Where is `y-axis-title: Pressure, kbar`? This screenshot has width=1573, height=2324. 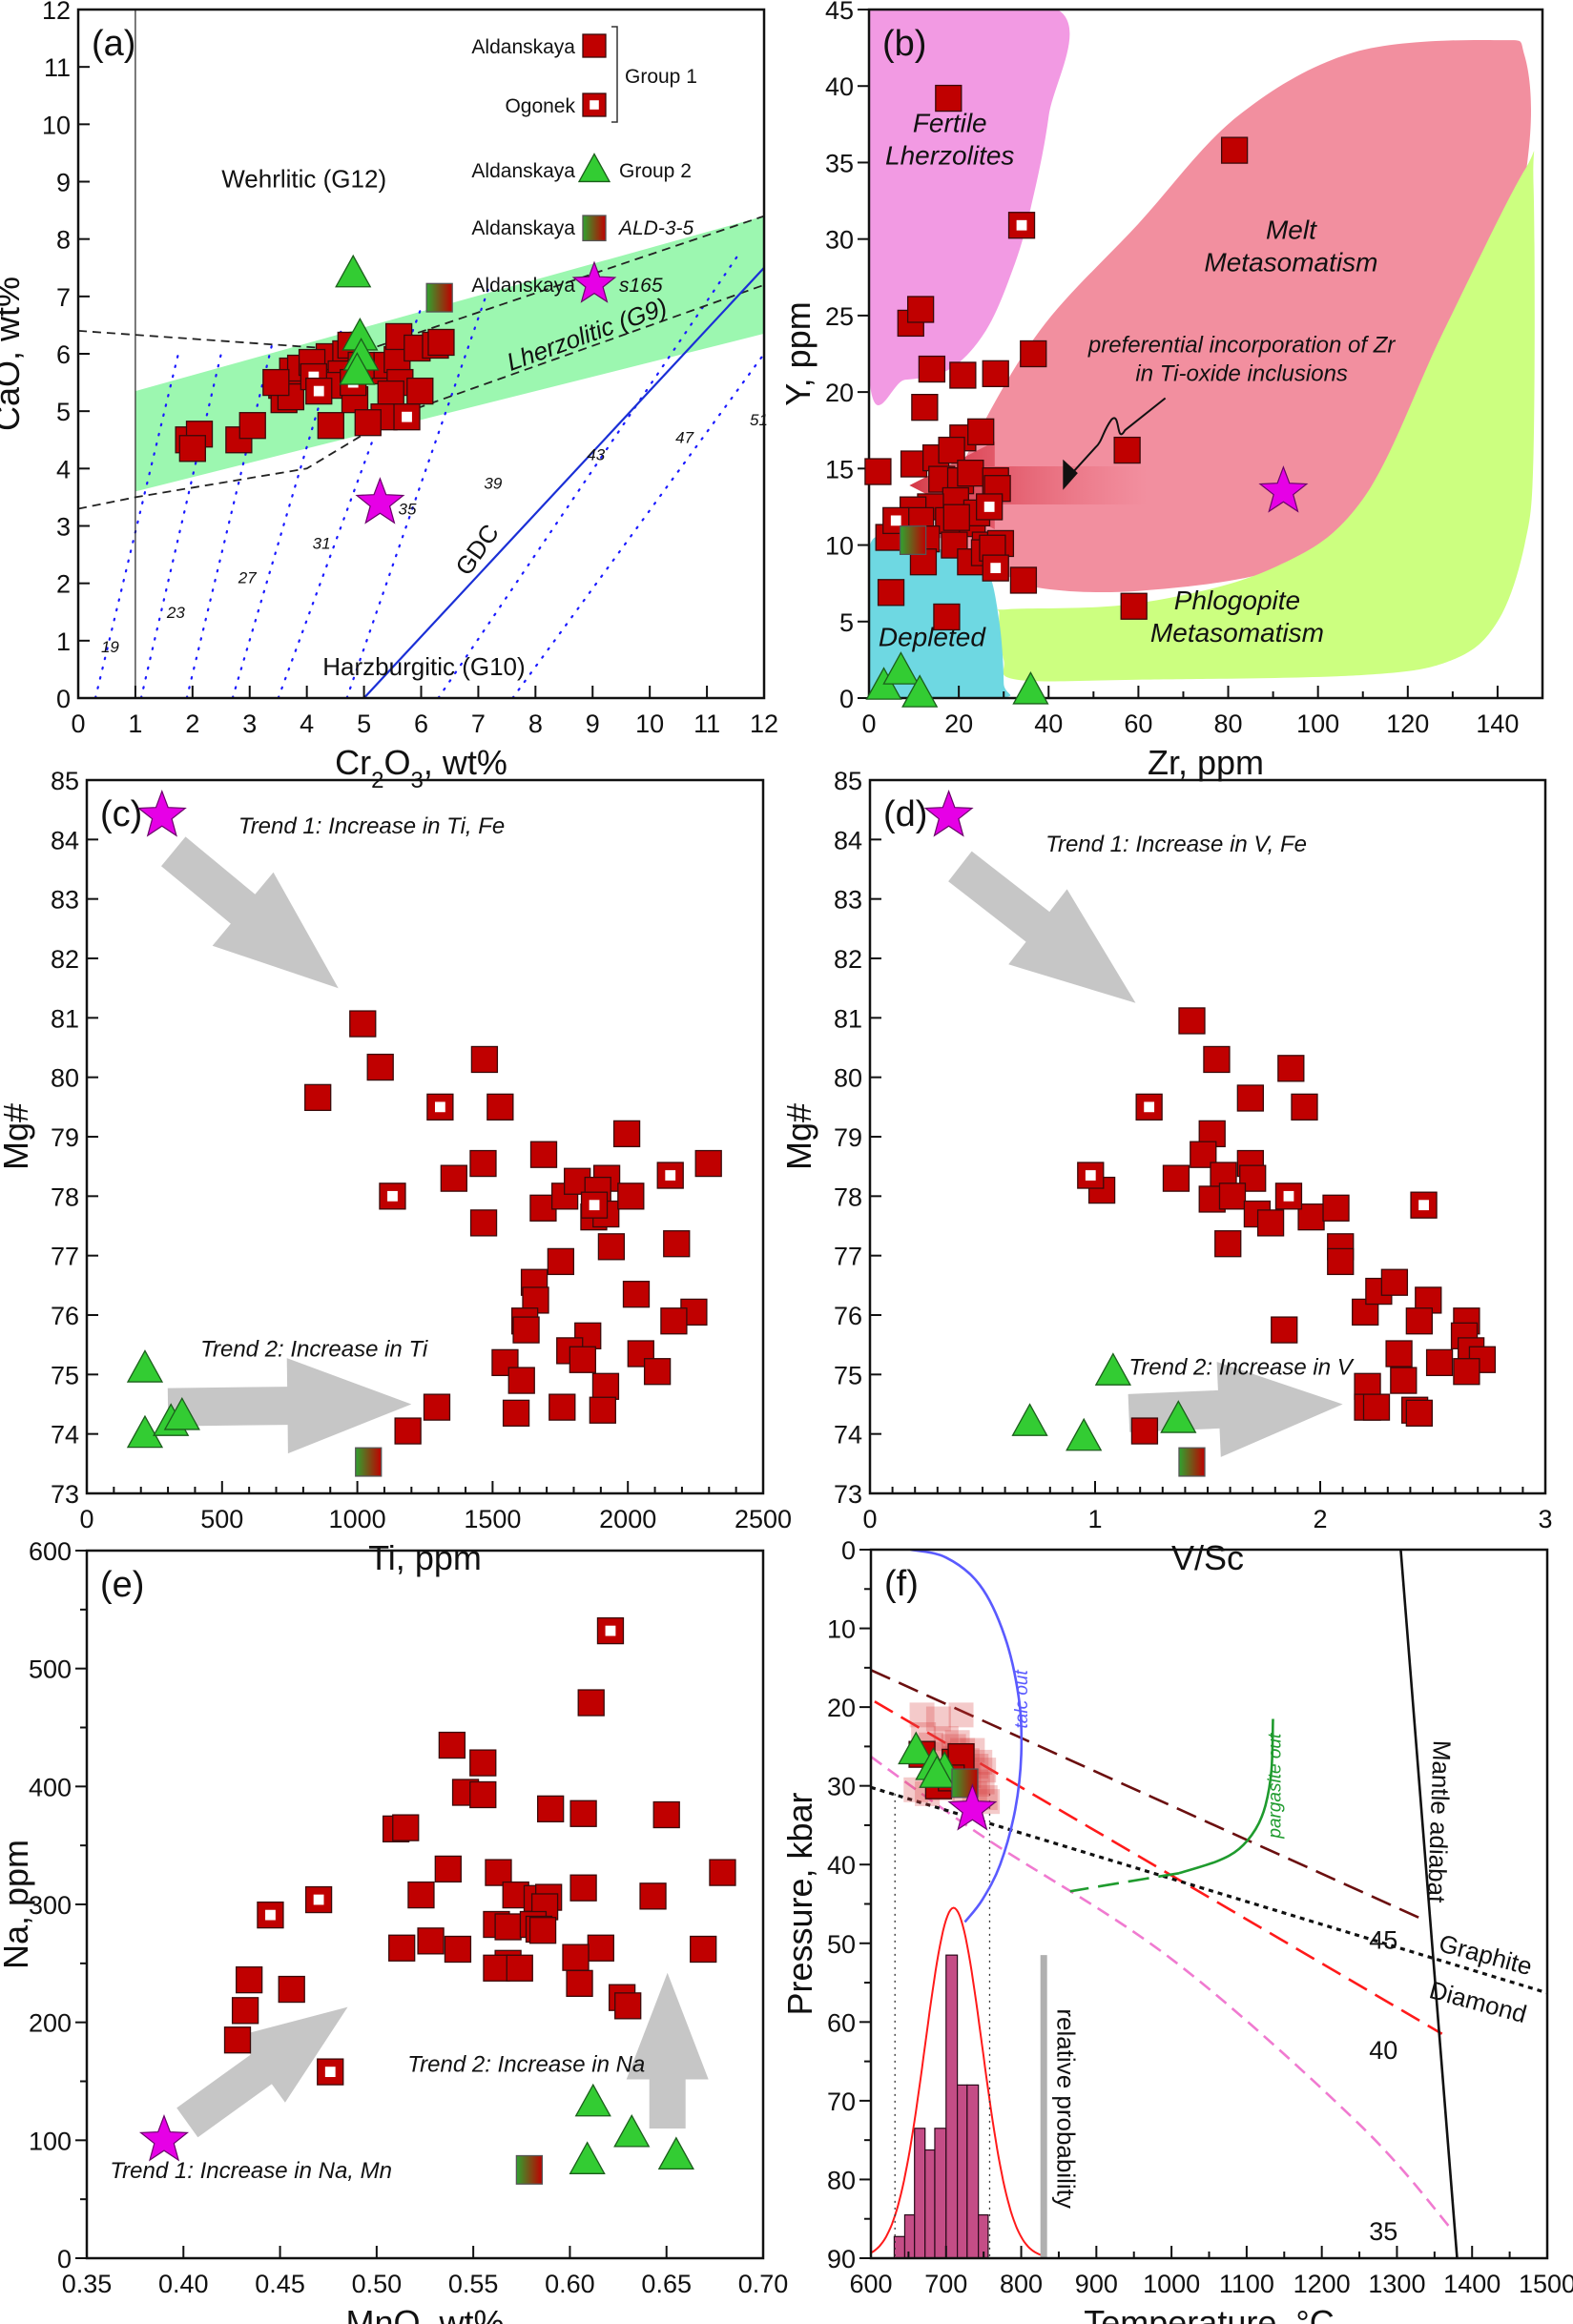
y-axis-title: Pressure, kbar is located at coordinates (799, 1904).